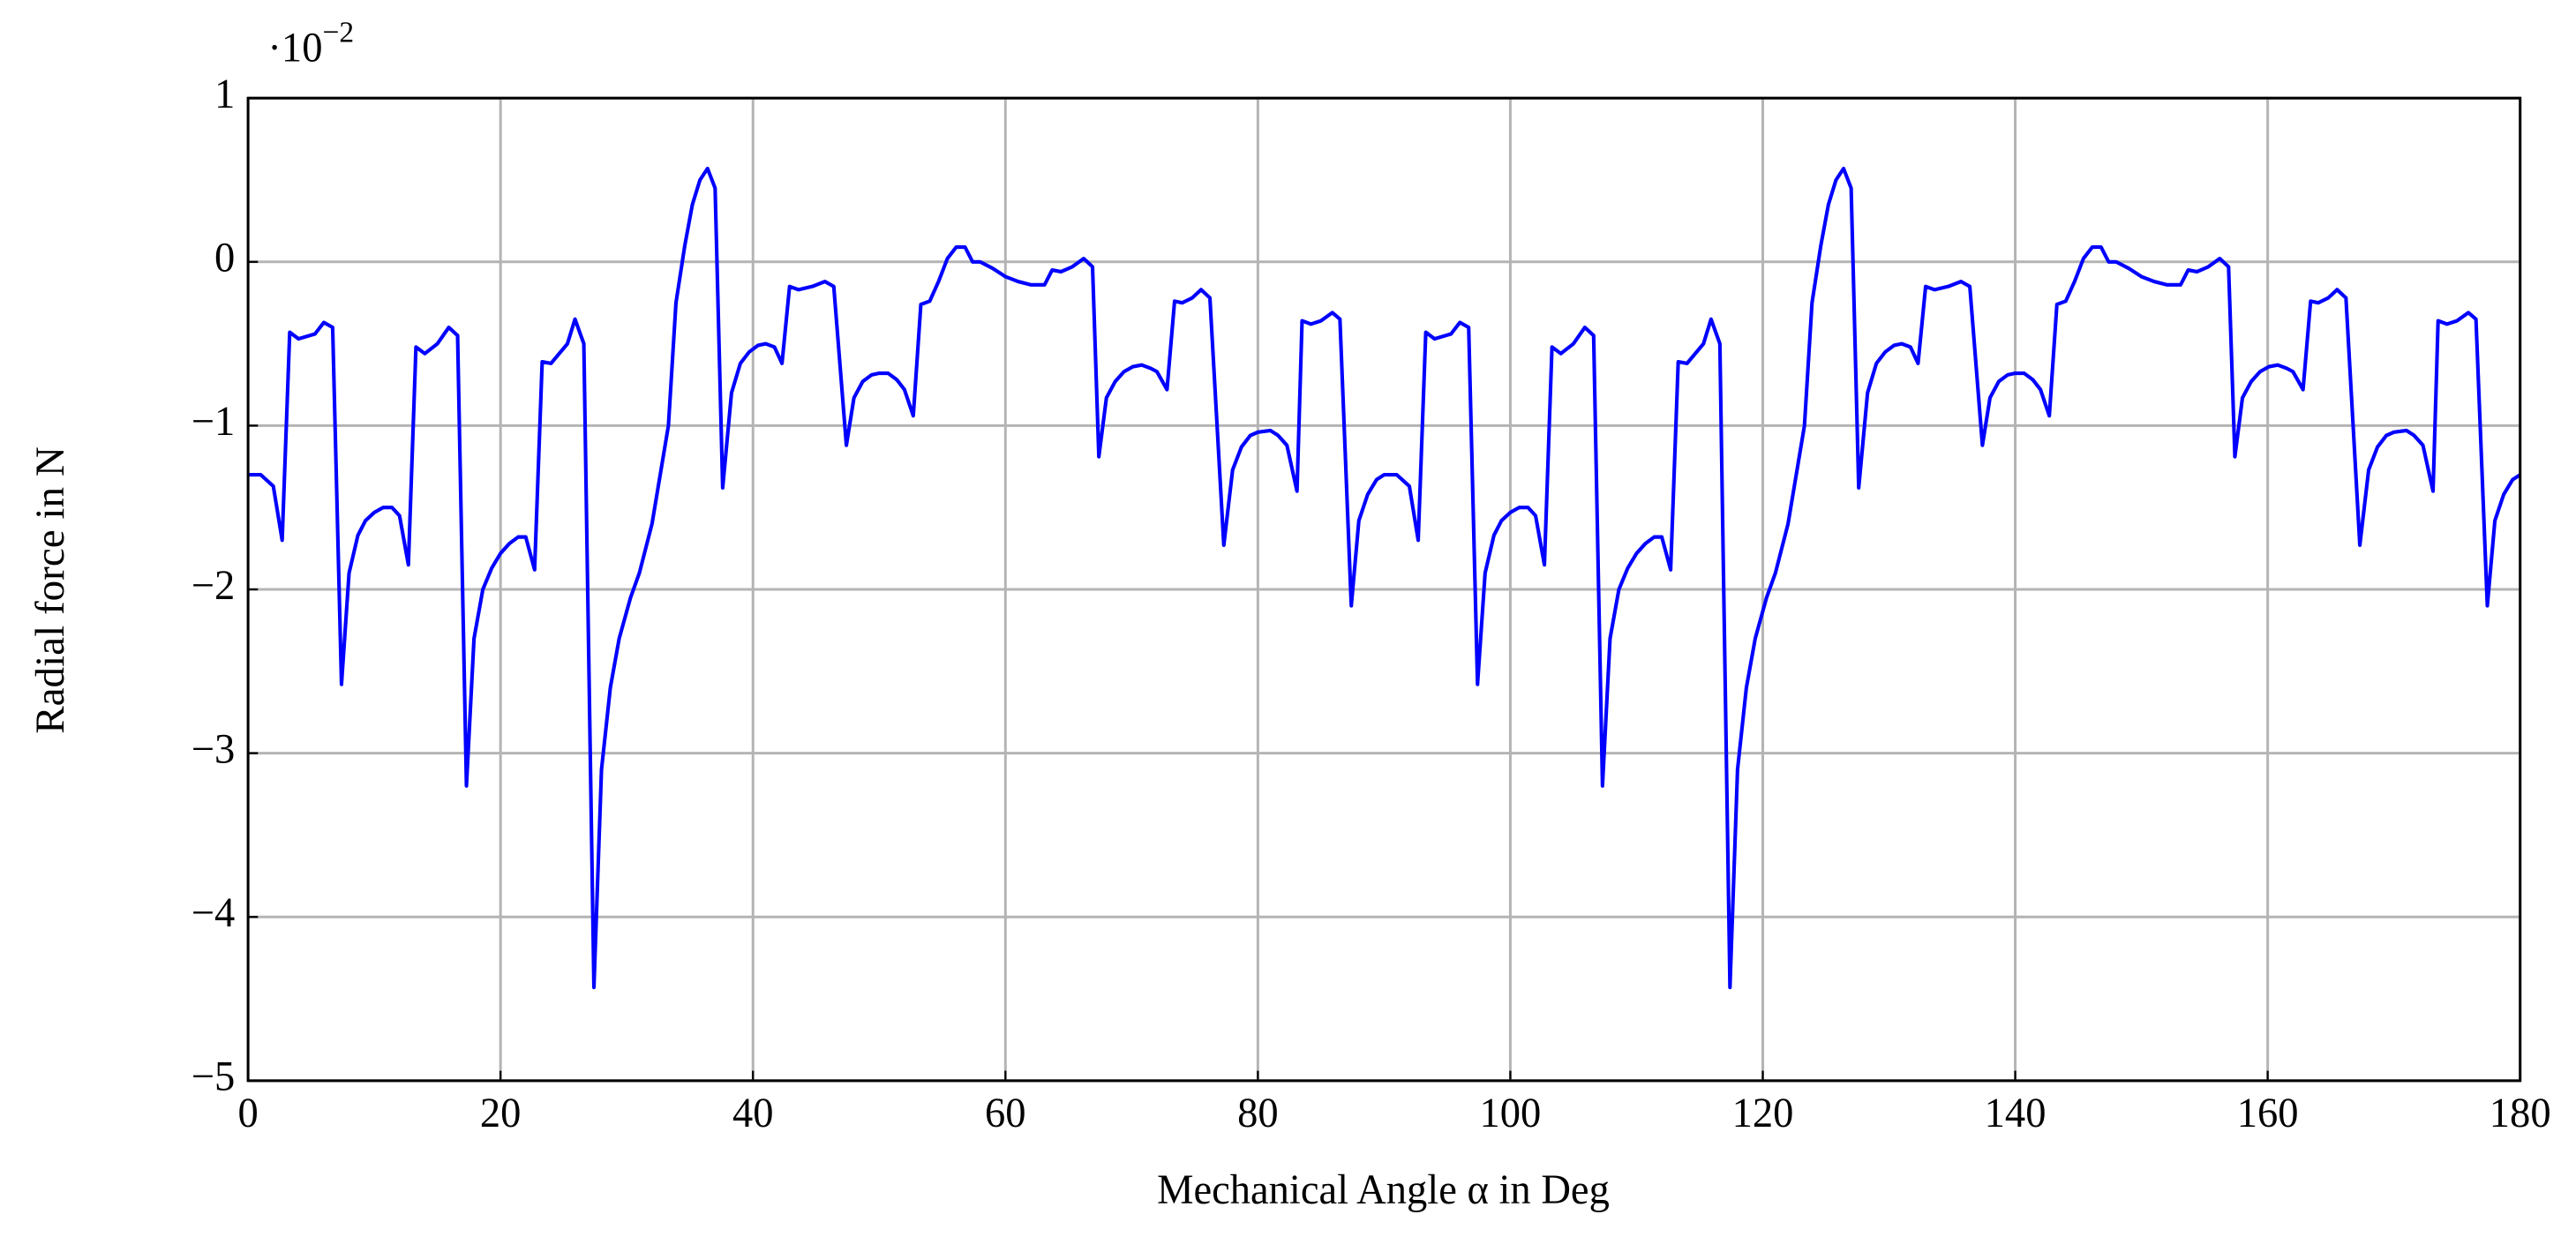 The image size is (2576, 1237). What do you see at coordinates (214, 1076) in the screenshot?
I see `y-tick-label: −5` at bounding box center [214, 1076].